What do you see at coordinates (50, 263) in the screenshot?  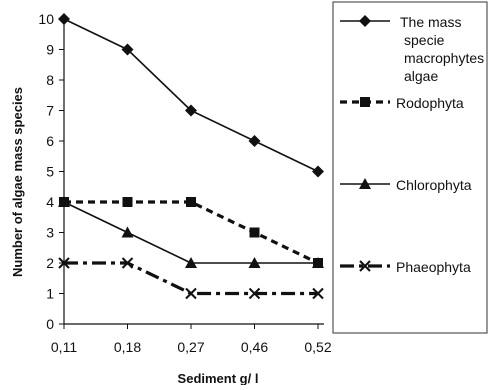 I see `y-tick-label: 2` at bounding box center [50, 263].